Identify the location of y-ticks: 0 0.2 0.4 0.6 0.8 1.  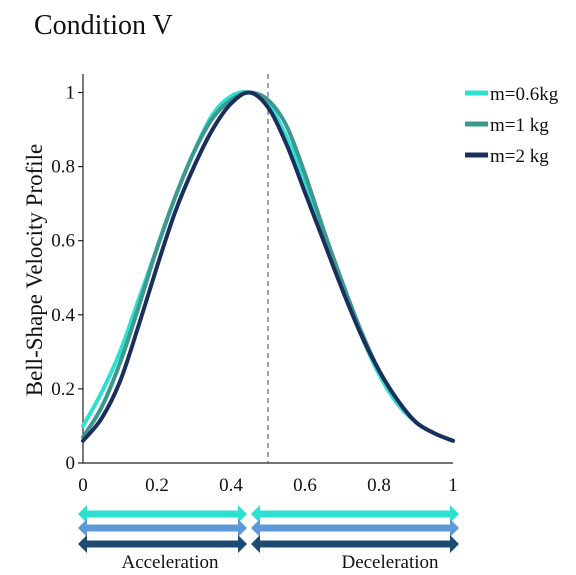
(67, 278).